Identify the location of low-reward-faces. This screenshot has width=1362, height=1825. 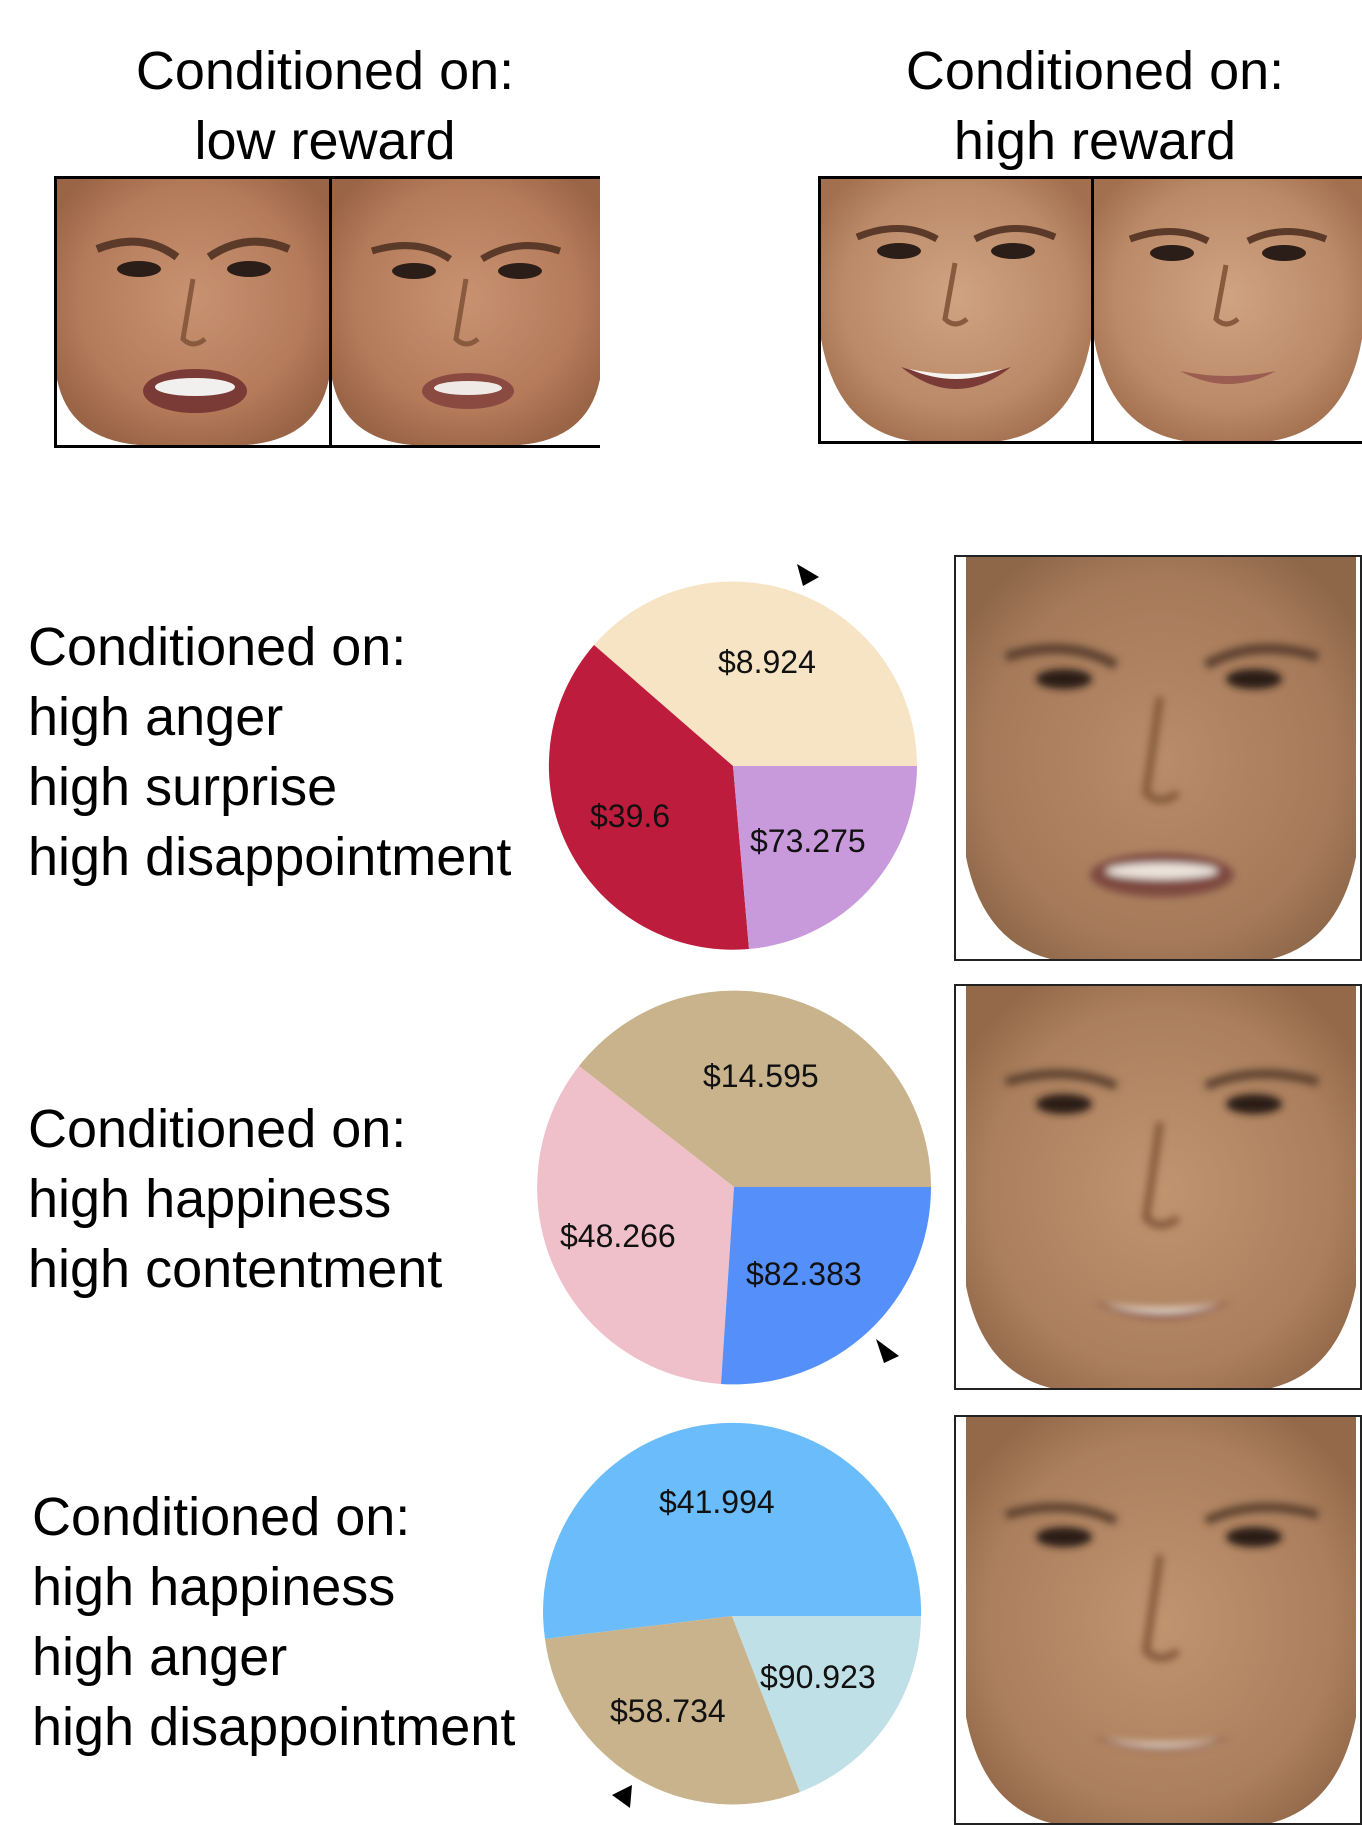
(327, 312).